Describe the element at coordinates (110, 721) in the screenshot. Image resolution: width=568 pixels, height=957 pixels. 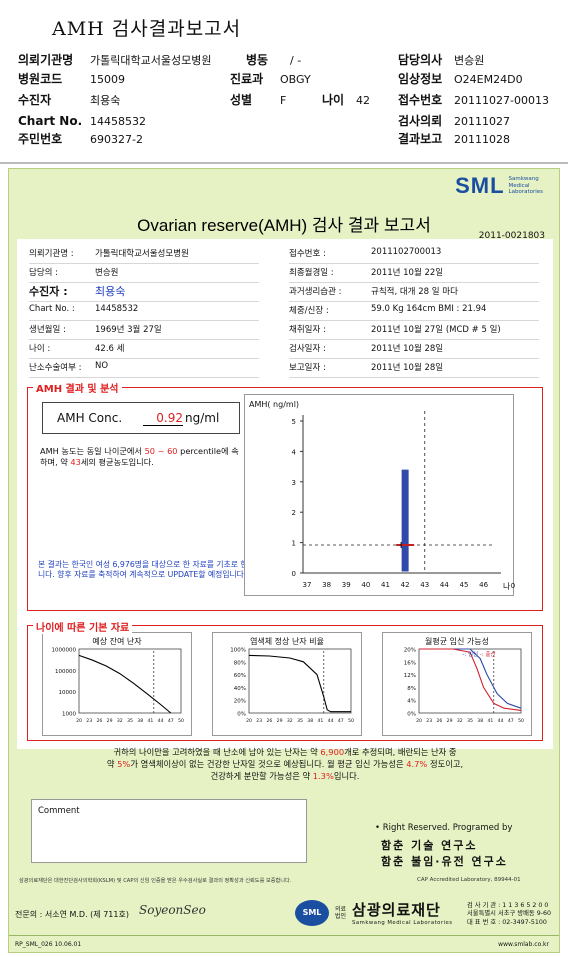
I see `remaining-oocytes-x-tick-label: 29` at that location.